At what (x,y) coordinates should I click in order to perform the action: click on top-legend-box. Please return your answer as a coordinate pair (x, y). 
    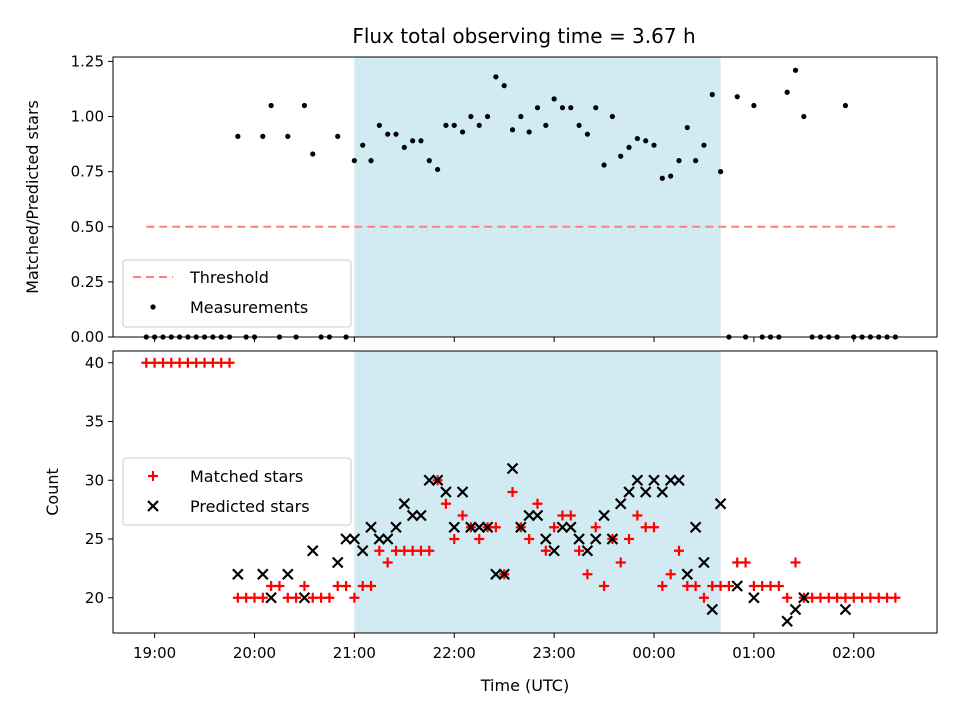
    Looking at the image, I should click on (237, 293).